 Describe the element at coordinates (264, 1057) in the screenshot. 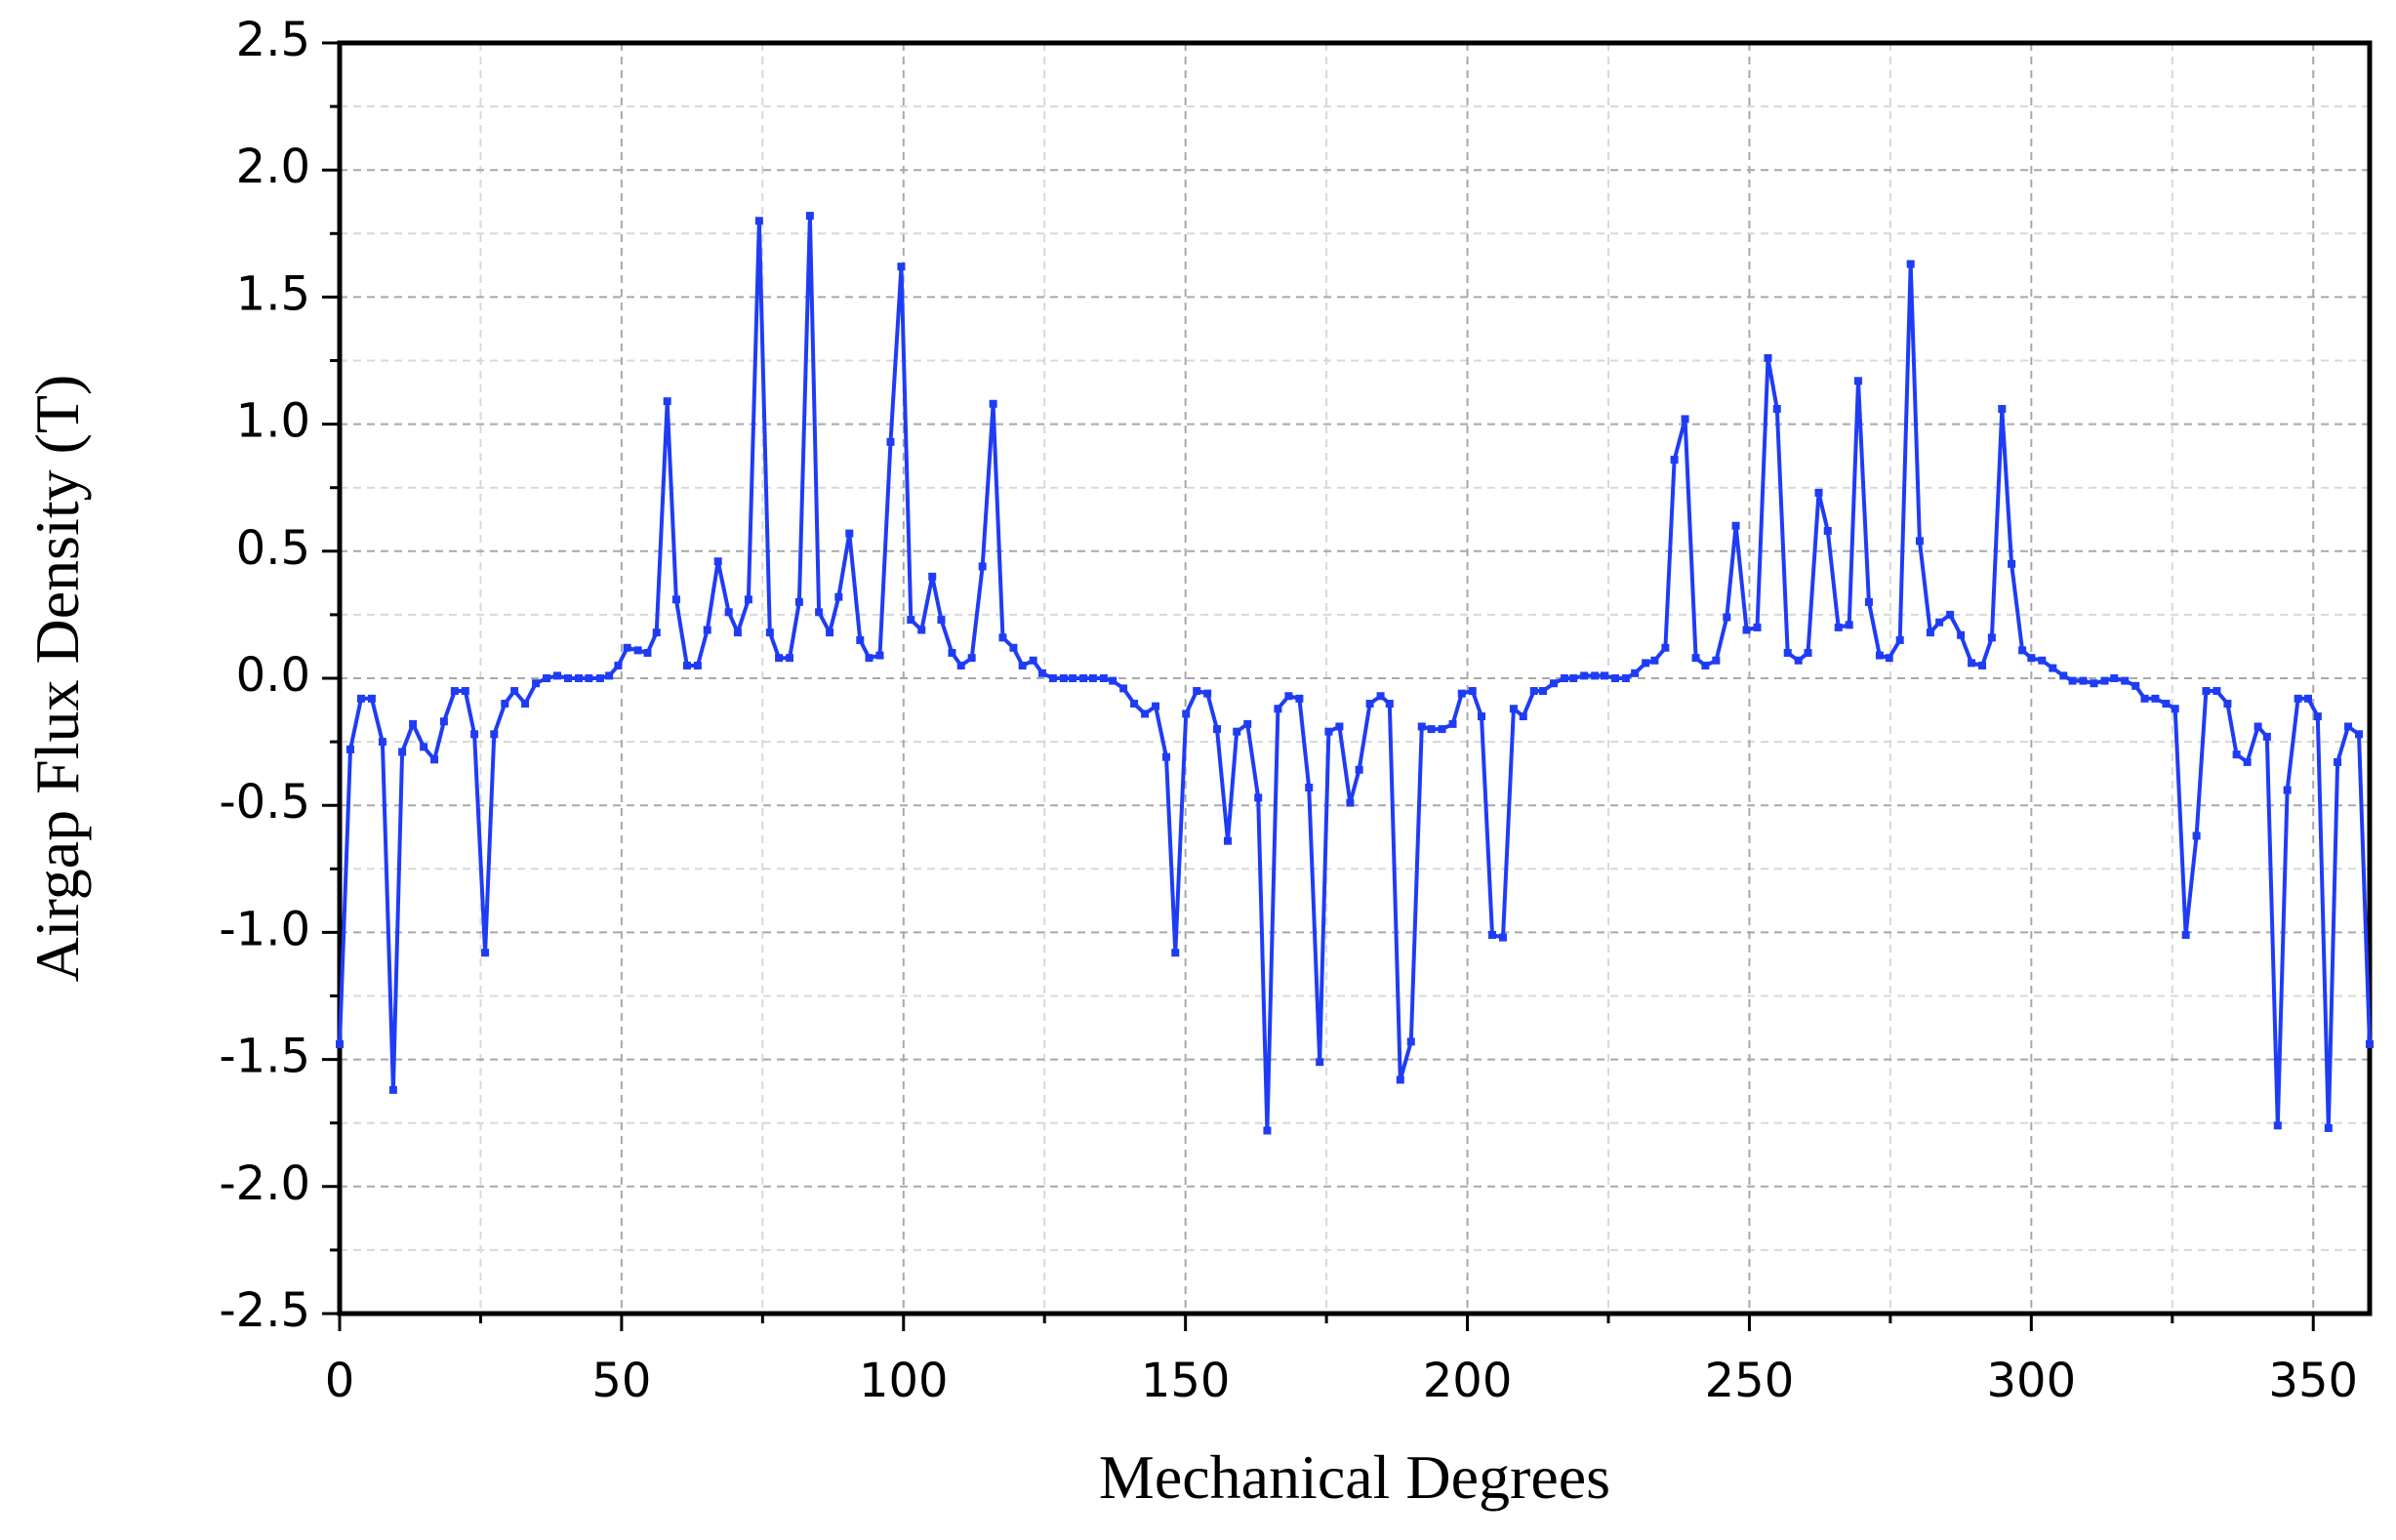

I see `y-tick-label: -1.5` at that location.